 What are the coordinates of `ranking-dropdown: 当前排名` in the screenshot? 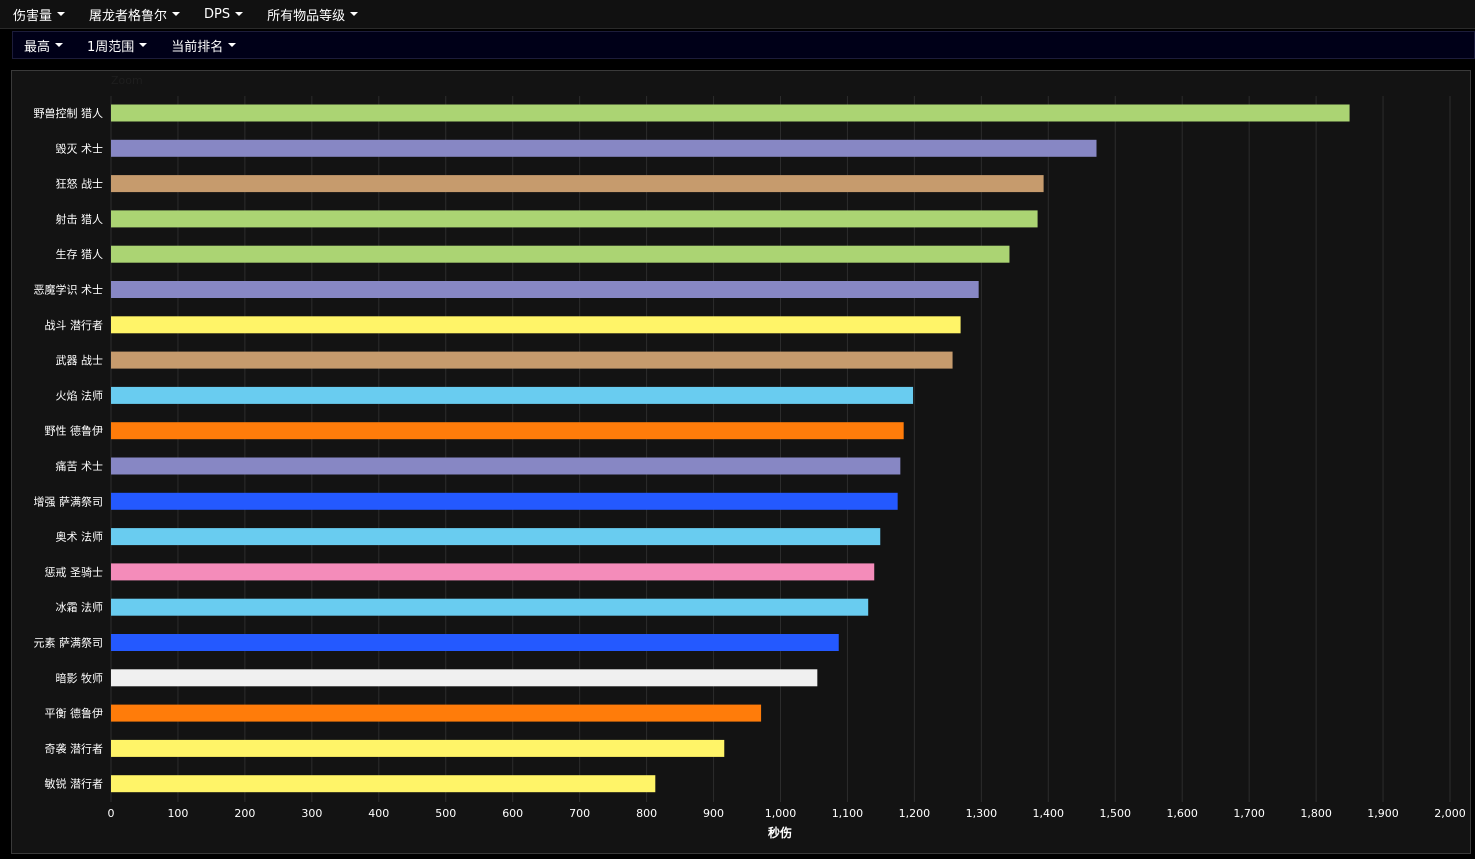 It's located at (204, 45).